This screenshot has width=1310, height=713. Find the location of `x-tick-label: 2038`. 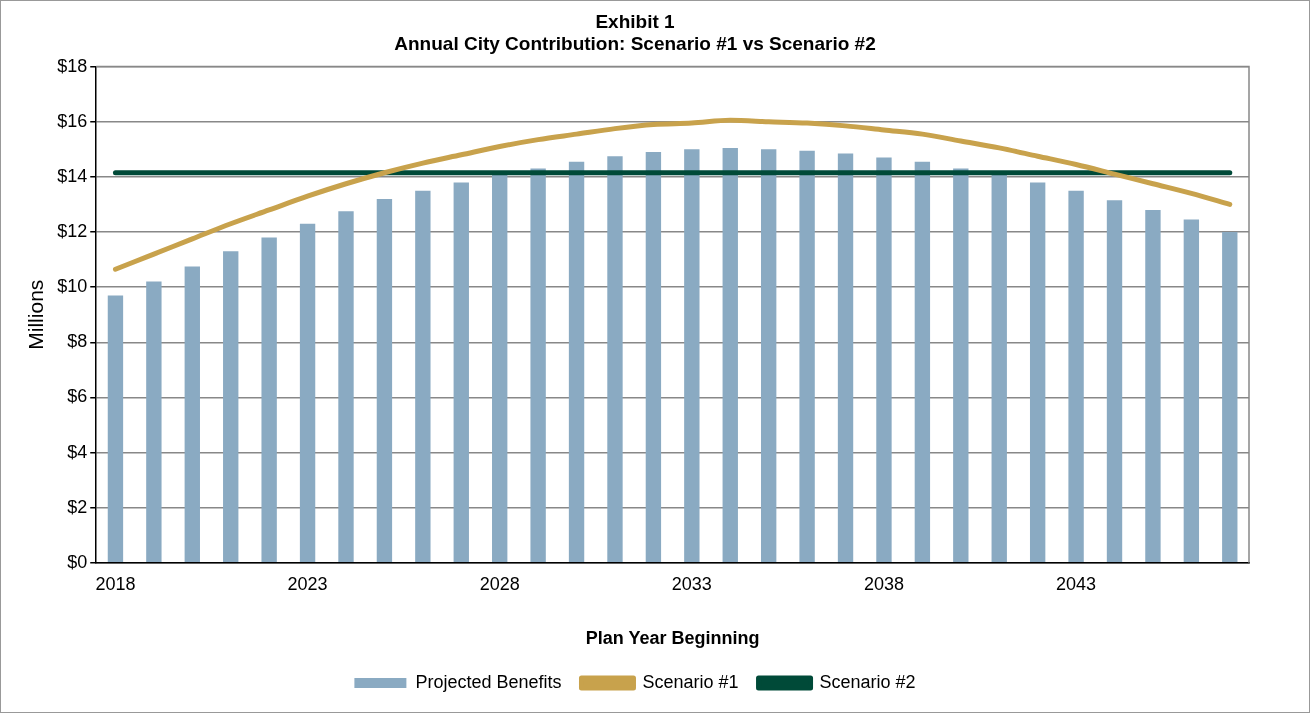

x-tick-label: 2038 is located at coordinates (883, 583).